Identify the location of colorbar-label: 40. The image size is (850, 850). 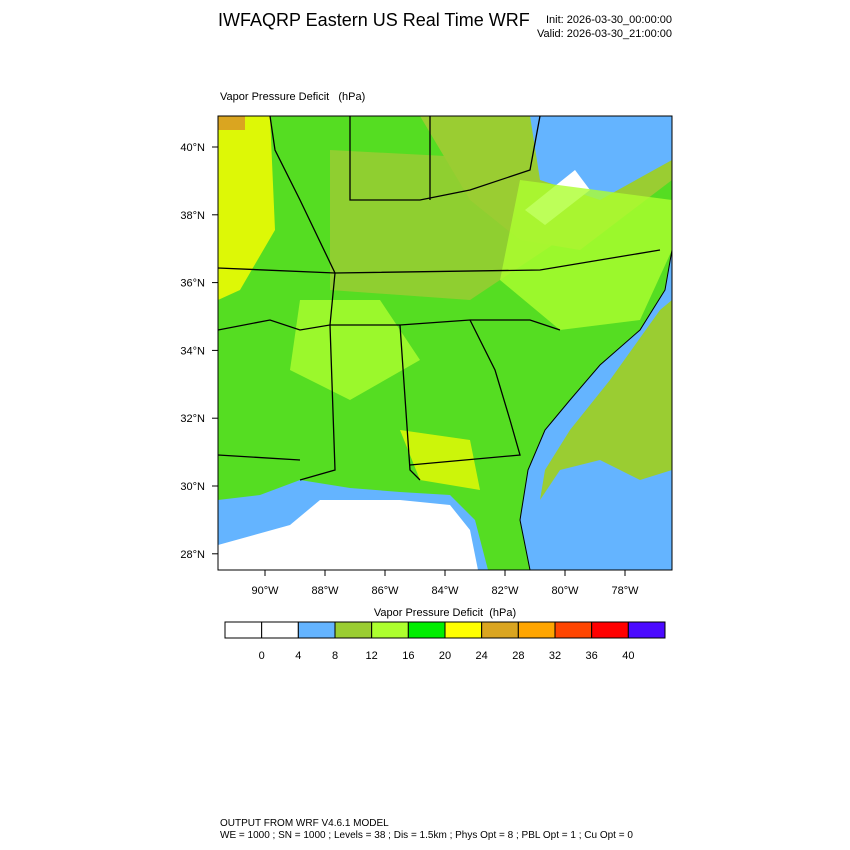
(628, 656).